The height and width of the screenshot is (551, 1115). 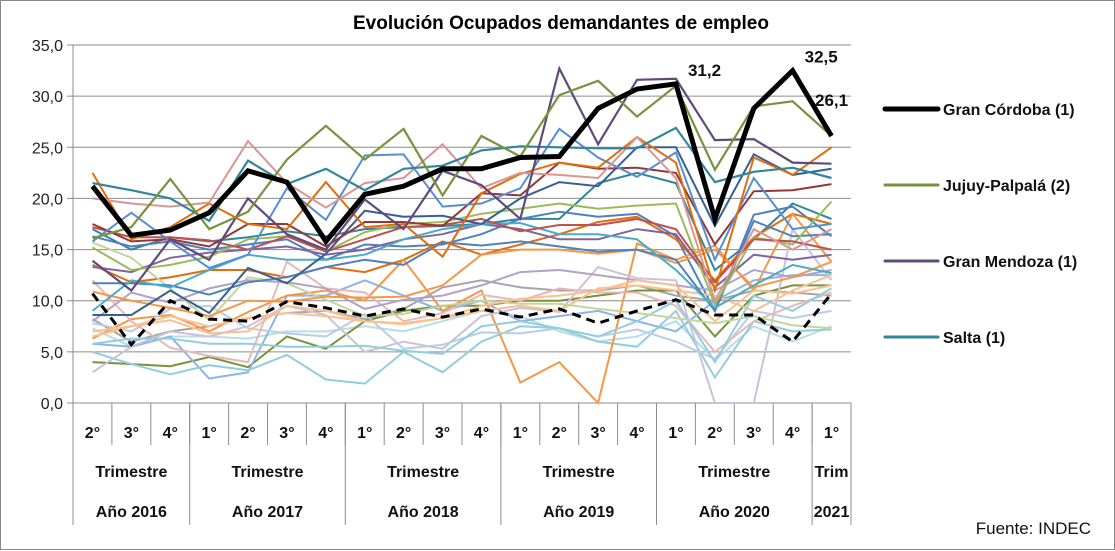 What do you see at coordinates (974, 338) in the screenshot?
I see `legend-label: Salta (1)` at bounding box center [974, 338].